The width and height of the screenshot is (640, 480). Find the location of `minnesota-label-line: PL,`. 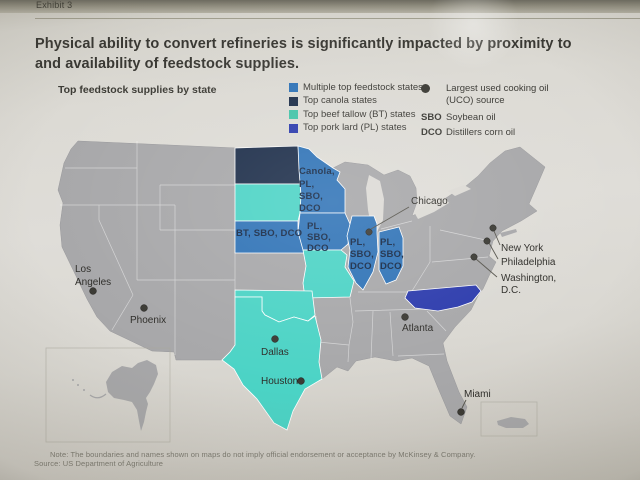

minnesota-label-line: PL, is located at coordinates (306, 184).